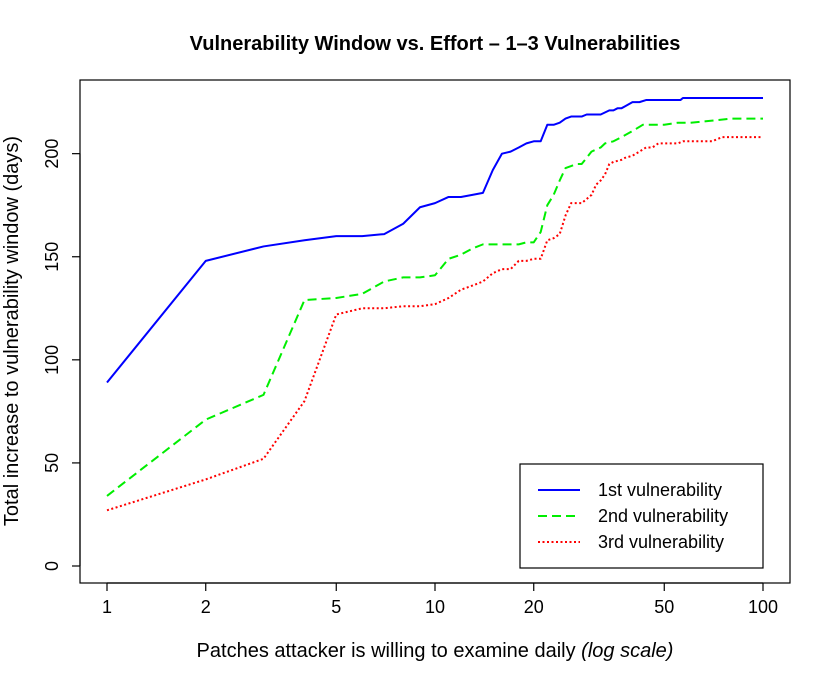 Image resolution: width=830 pixels, height=684 pixels. I want to click on x-tick-label: 2, so click(206, 607).